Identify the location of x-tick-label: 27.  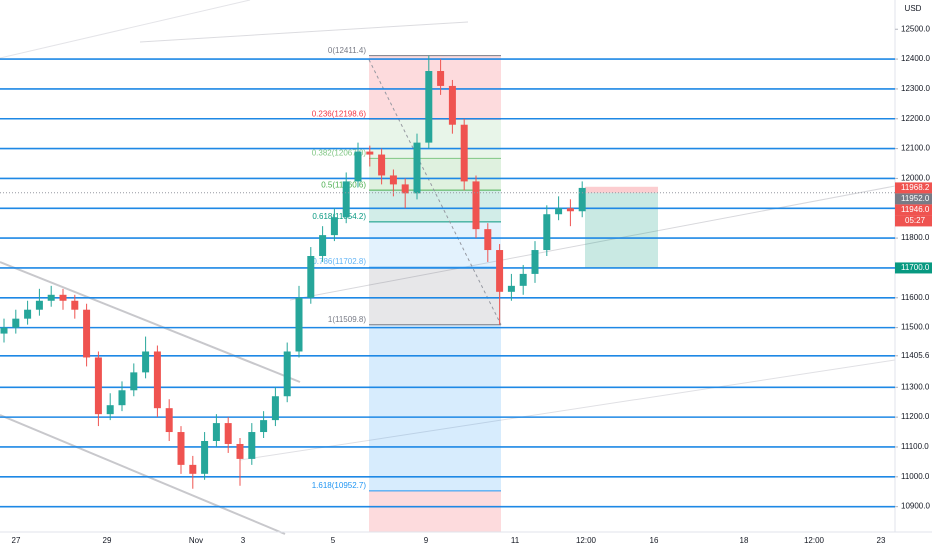
(16, 540).